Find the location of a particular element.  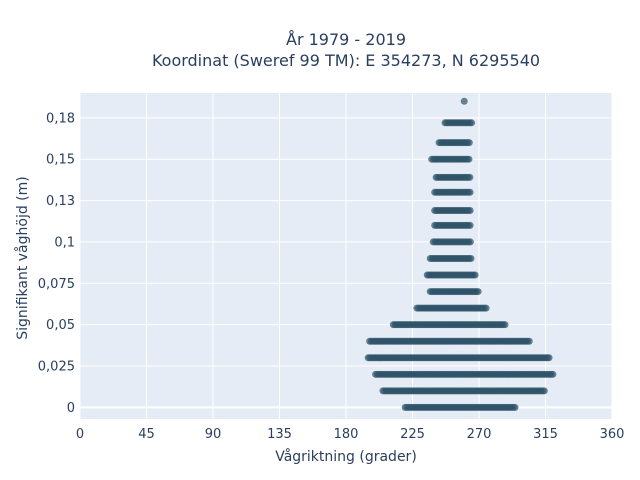

x-tick-label: 0 is located at coordinates (80, 434).